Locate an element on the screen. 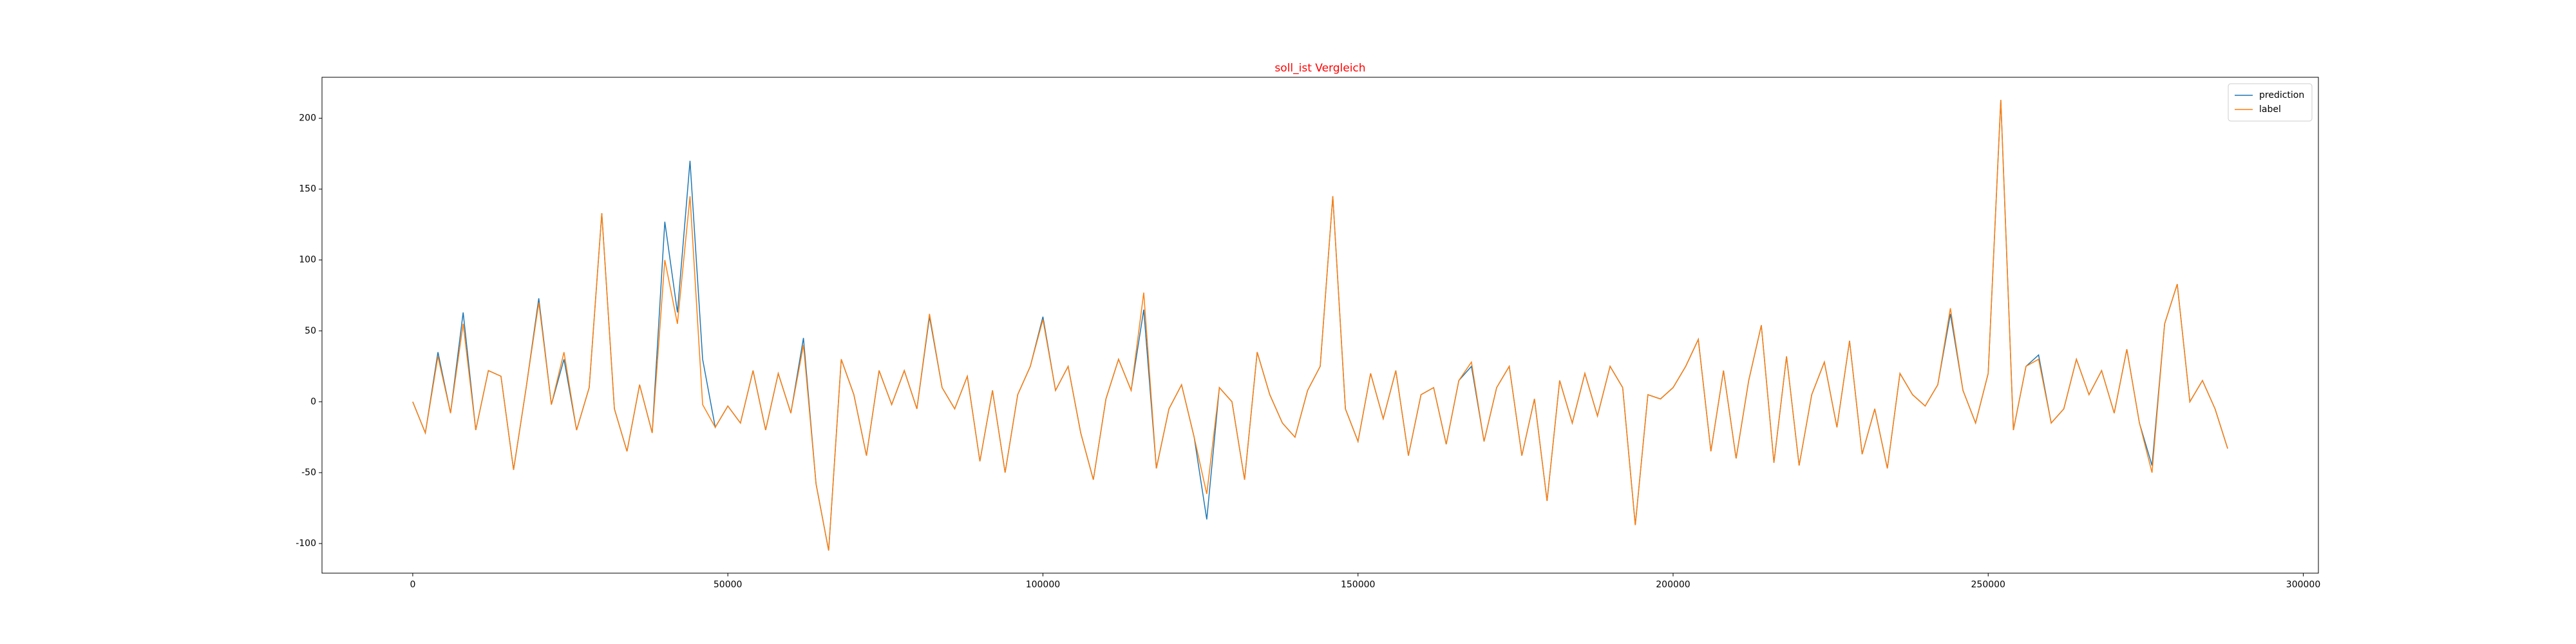 This screenshot has height=644, width=2576. x-tick-label: 250000 is located at coordinates (1988, 585).